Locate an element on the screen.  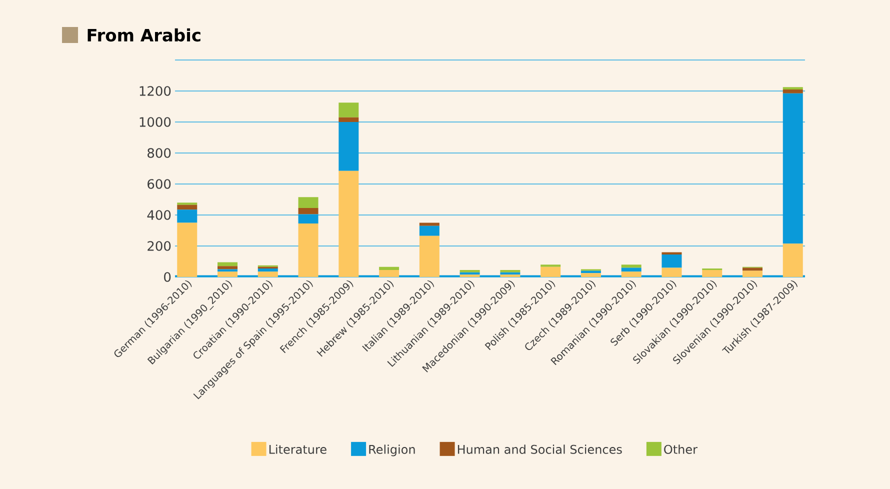
legend-label: Human and Social Sciences is located at coordinates (540, 449).